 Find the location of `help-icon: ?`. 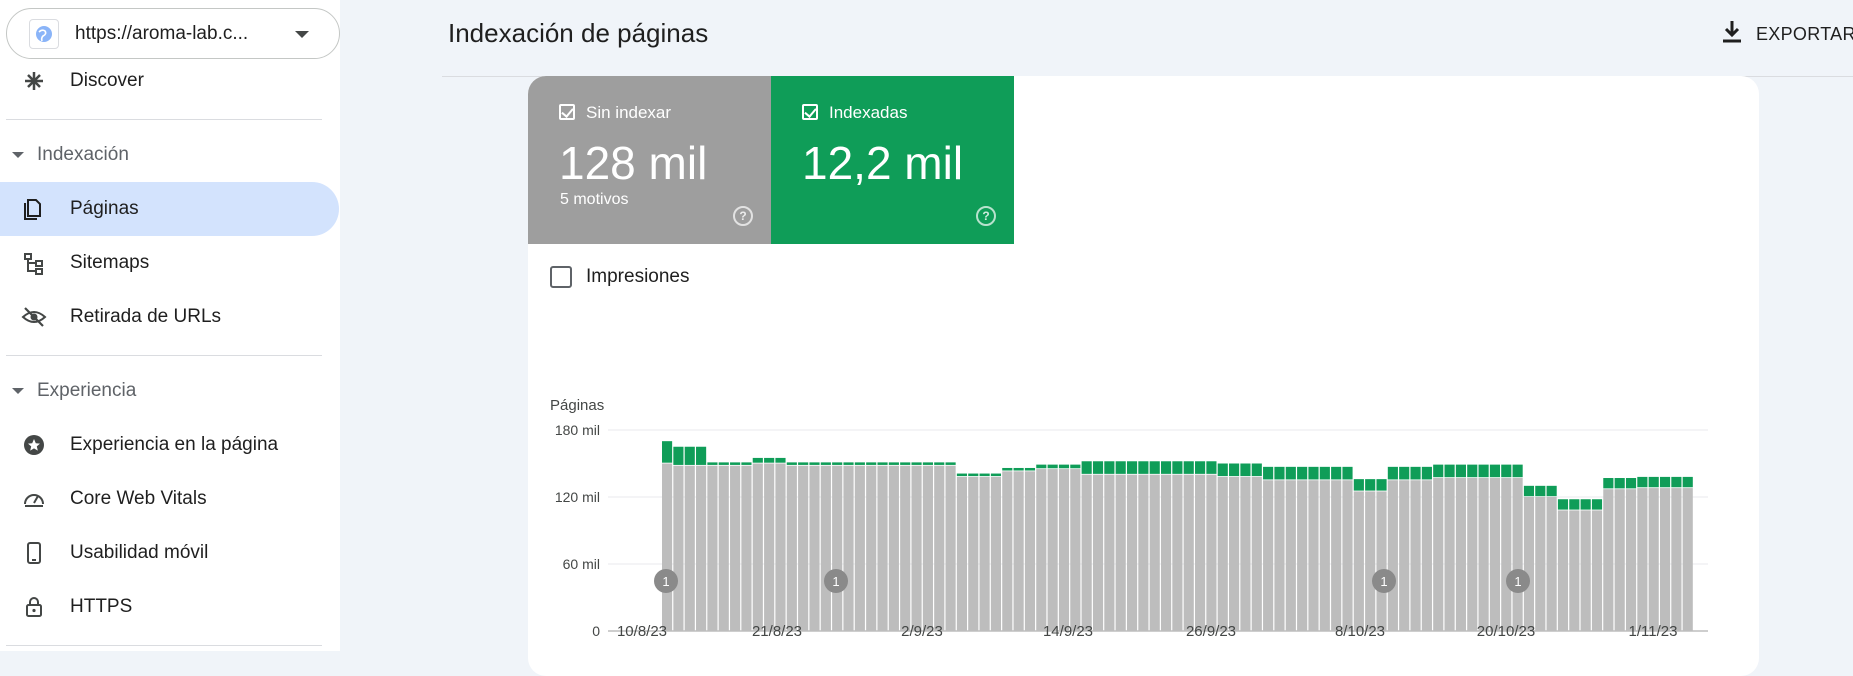

help-icon: ? is located at coordinates (986, 216).